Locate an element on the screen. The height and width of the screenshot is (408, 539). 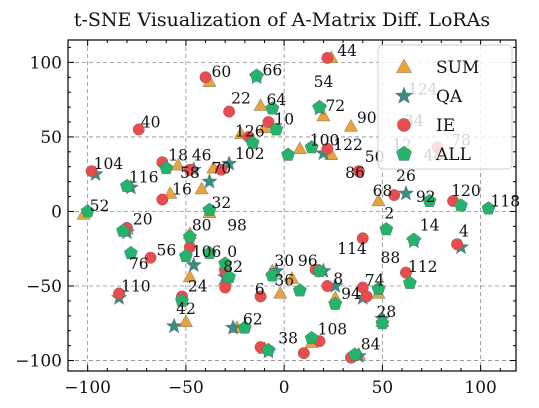
legend-marker-ie is located at coordinates (404, 125).